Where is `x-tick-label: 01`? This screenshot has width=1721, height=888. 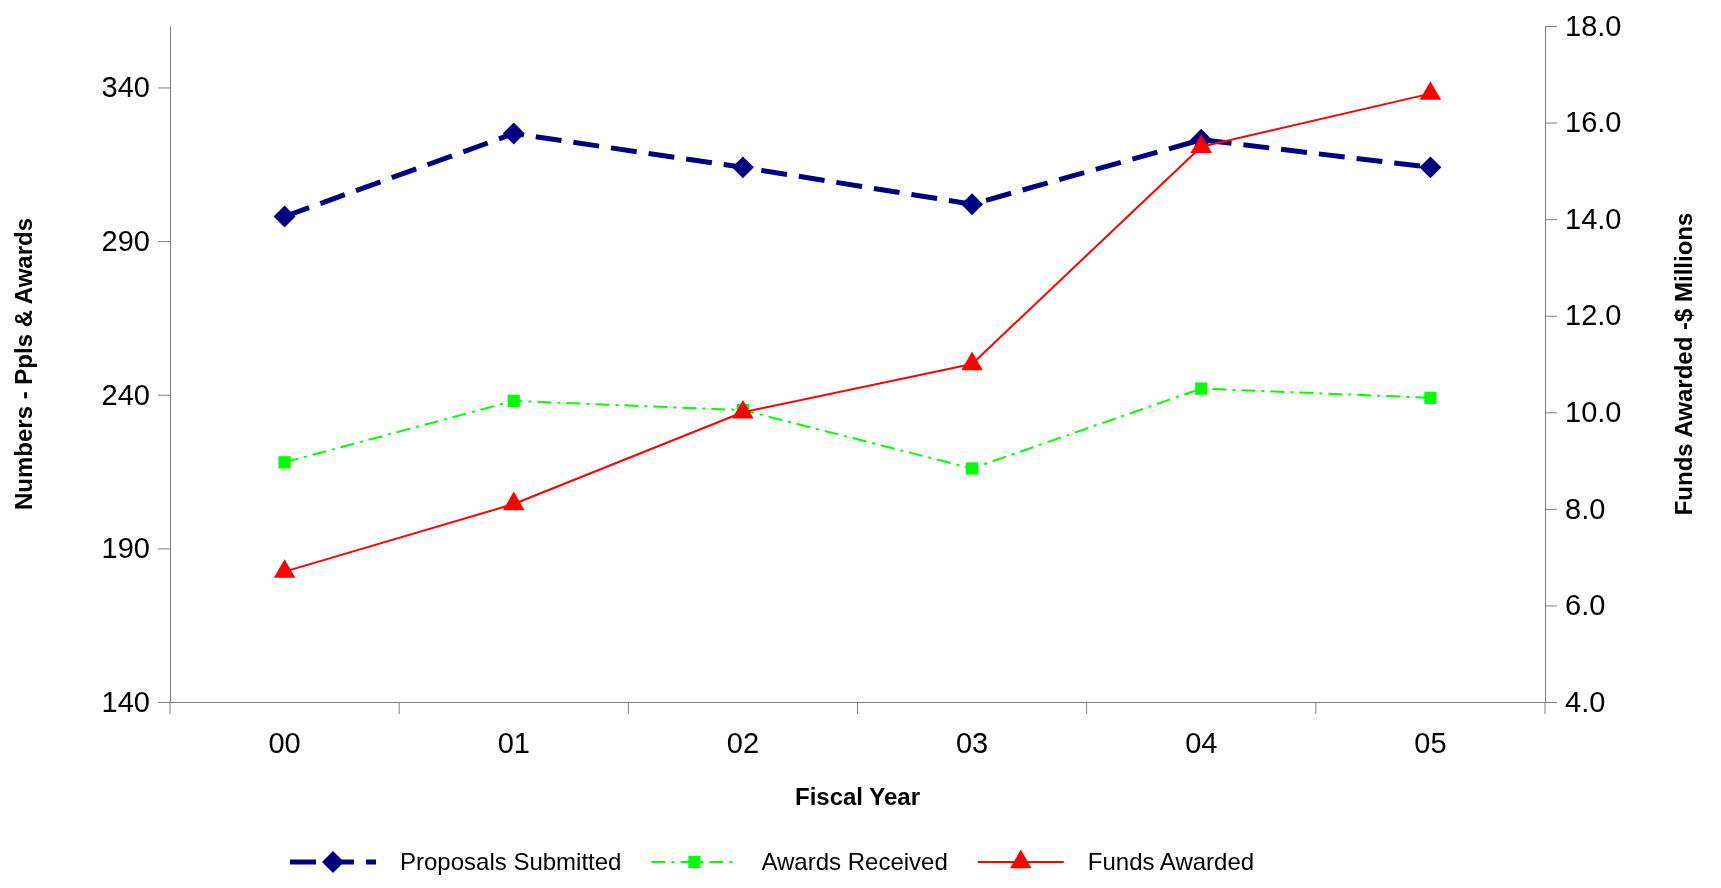
x-tick-label: 01 is located at coordinates (513, 742).